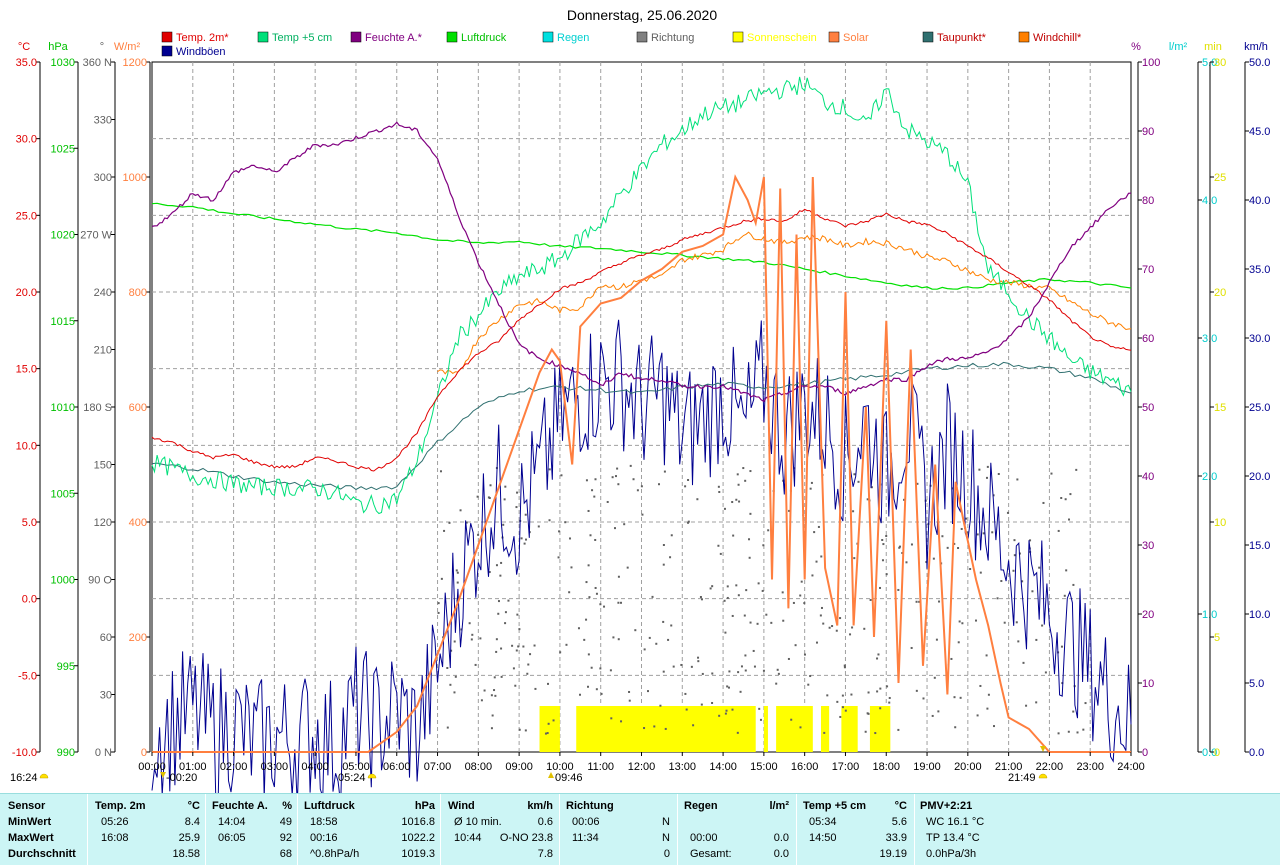 This screenshot has height=865, width=1280. What do you see at coordinates (424, 806) in the screenshot?
I see `summary-header-unit: hPa` at bounding box center [424, 806].